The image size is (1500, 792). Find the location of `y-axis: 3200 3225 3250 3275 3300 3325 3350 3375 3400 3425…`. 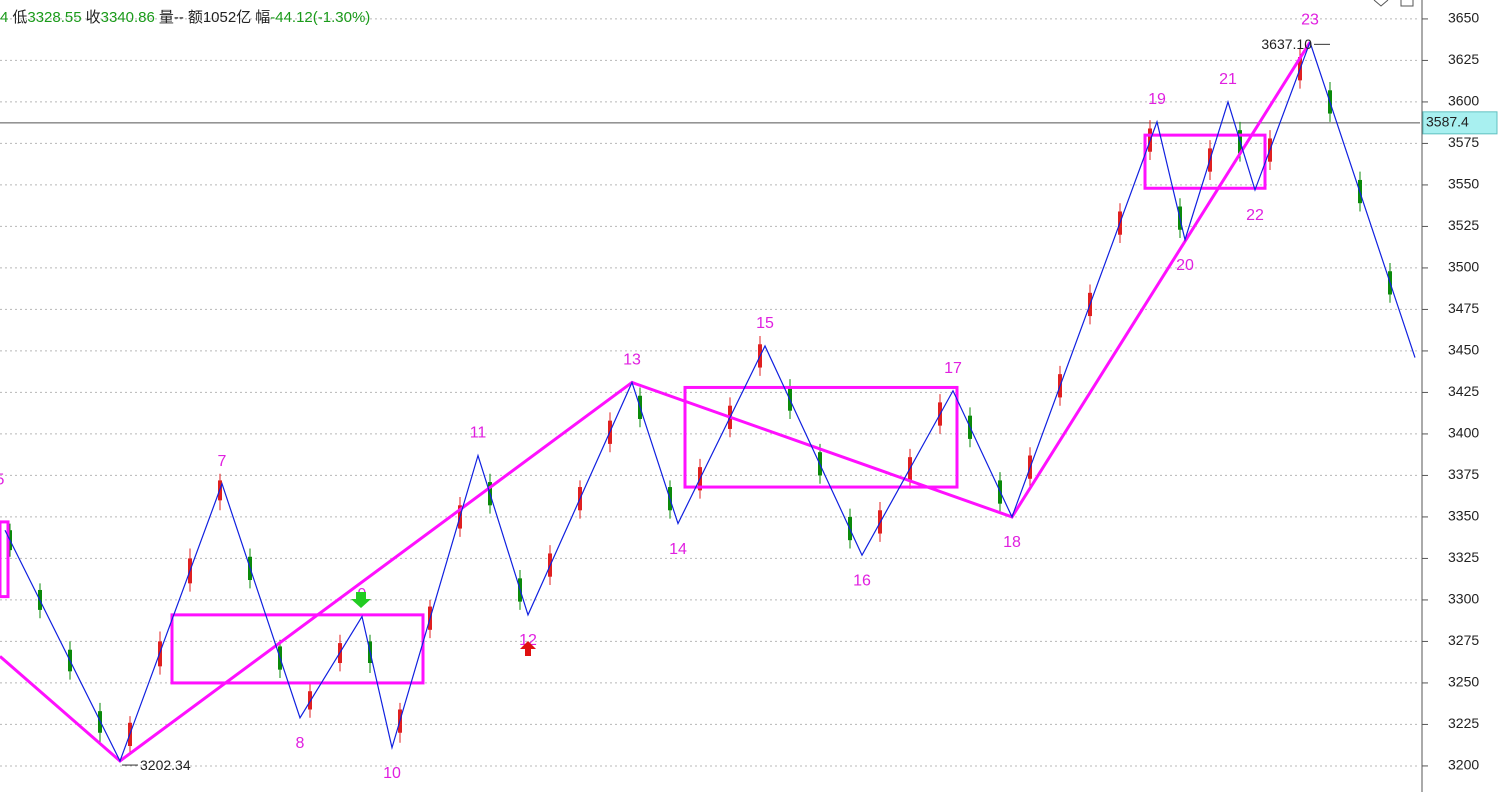

y-axis: 3200 3225 3250 3275 3300 3325 3350 3375 3400 3425… is located at coordinates (1460, 391).